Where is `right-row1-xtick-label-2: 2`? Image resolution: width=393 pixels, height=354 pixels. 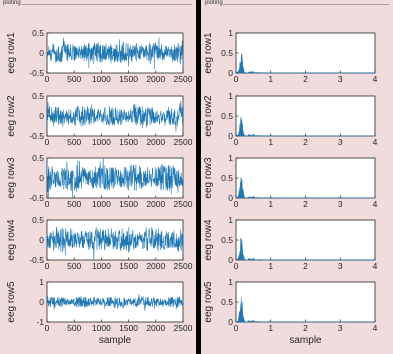 right-row1-xtick-label-2: 2 is located at coordinates (305, 79).